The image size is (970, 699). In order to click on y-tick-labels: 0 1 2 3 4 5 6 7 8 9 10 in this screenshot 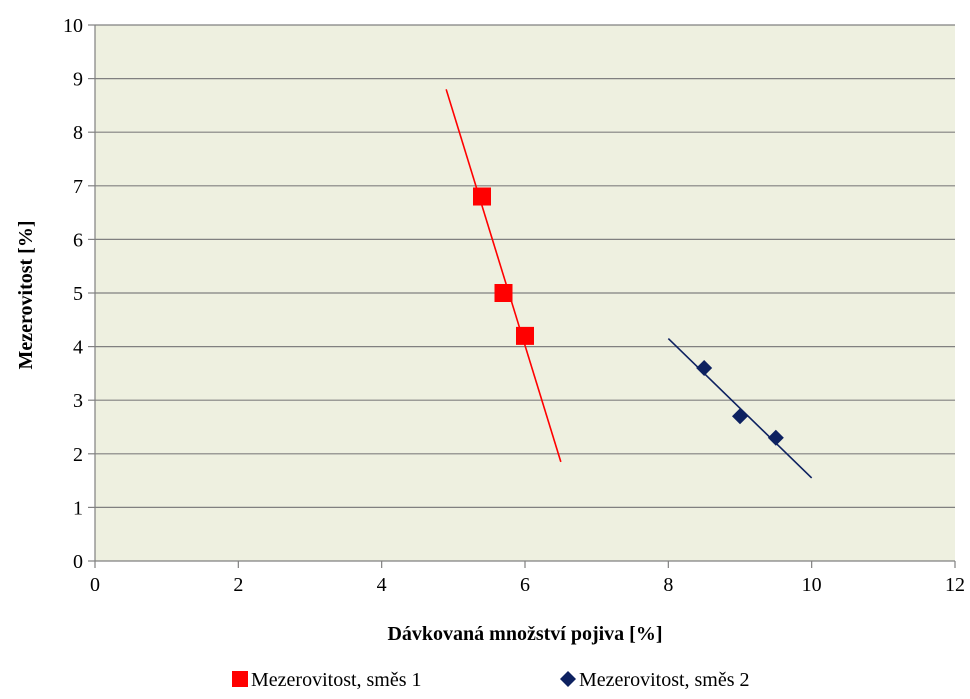, I will do `click(73, 294)`.